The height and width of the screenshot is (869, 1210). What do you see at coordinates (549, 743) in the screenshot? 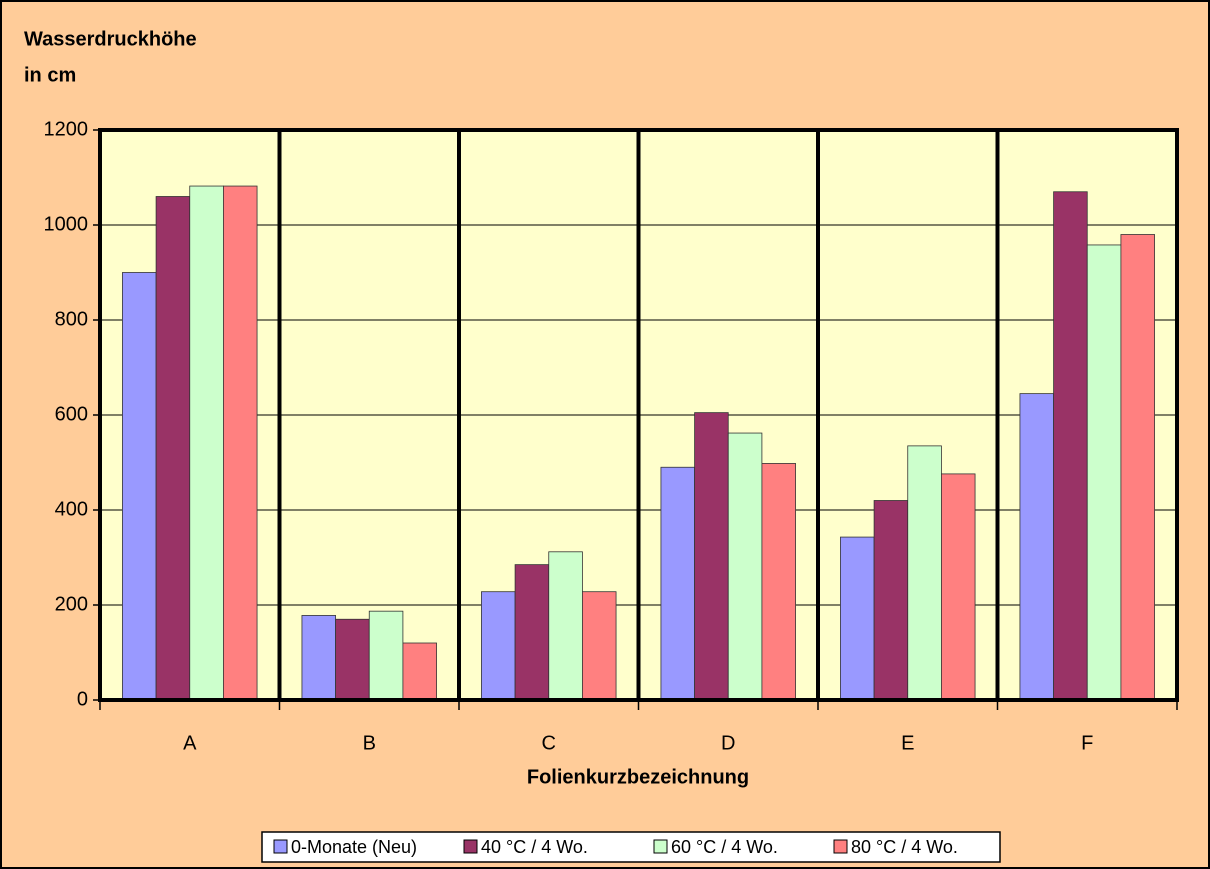
I see `x-tick-label: C` at bounding box center [549, 743].